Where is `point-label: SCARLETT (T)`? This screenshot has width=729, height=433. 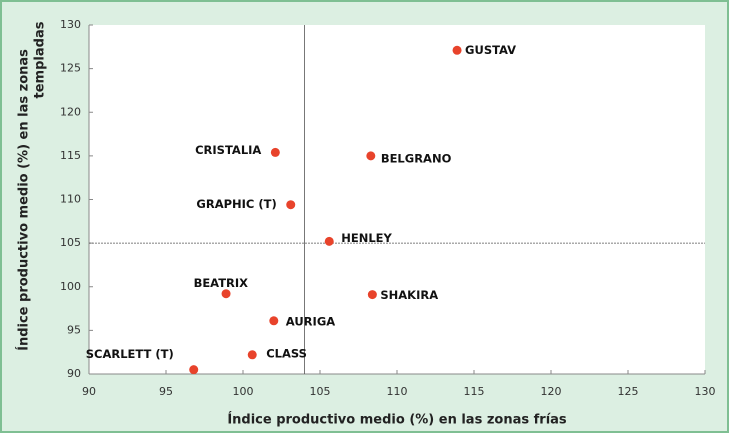 point-label: SCARLETT (T) is located at coordinates (130, 354).